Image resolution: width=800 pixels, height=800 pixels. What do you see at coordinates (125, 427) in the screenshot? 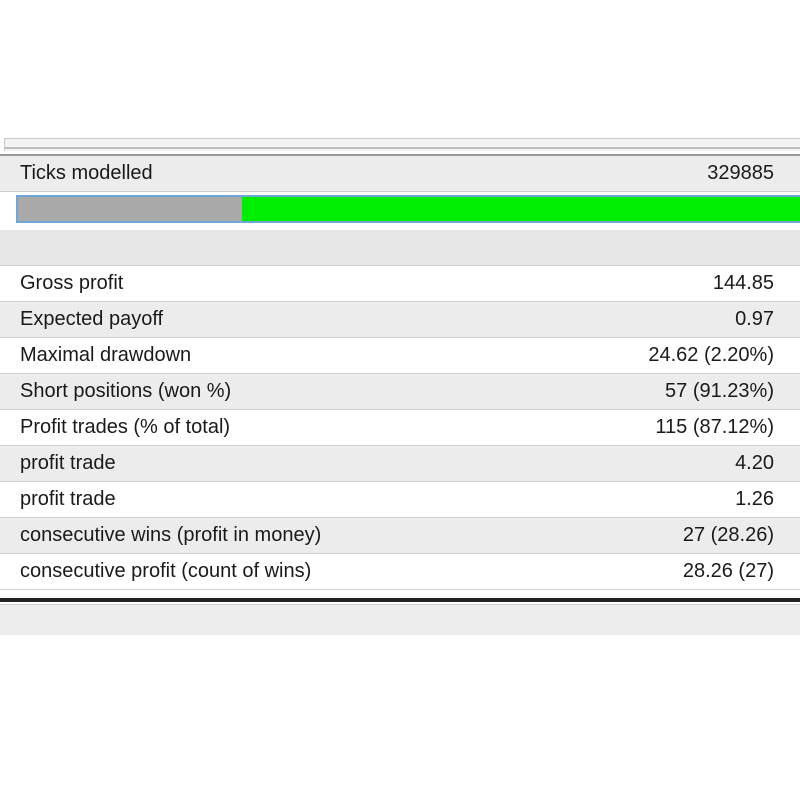
I see `report-row-label: Profit trades (% of total)` at bounding box center [125, 427].